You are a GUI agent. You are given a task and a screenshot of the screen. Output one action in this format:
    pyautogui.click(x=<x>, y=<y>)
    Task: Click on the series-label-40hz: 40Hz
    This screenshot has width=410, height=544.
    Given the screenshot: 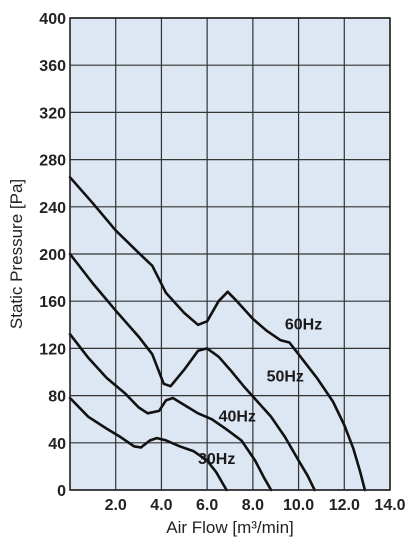 What is the action you would take?
    pyautogui.click(x=237, y=417)
    